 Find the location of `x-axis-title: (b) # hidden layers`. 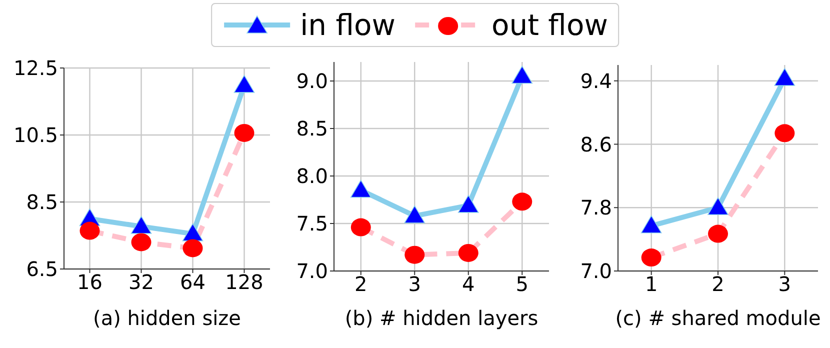

x-axis-title: (b) # hidden layers is located at coordinates (442, 318).